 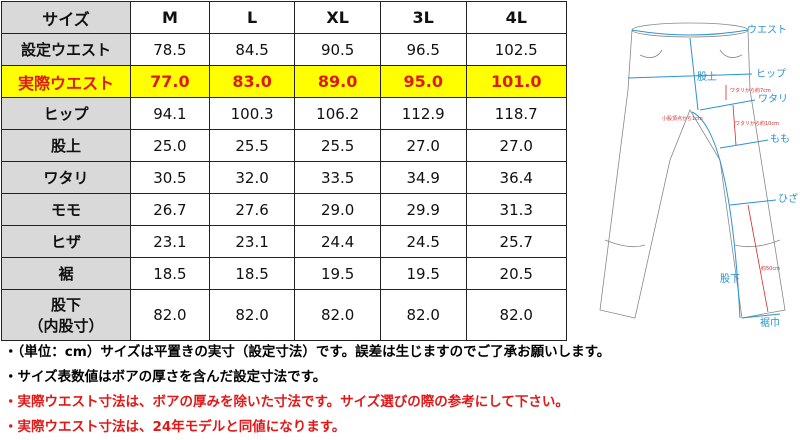 What do you see at coordinates (337, 49) in the screenshot?
I see `table-cell: 90.5` at bounding box center [337, 49].